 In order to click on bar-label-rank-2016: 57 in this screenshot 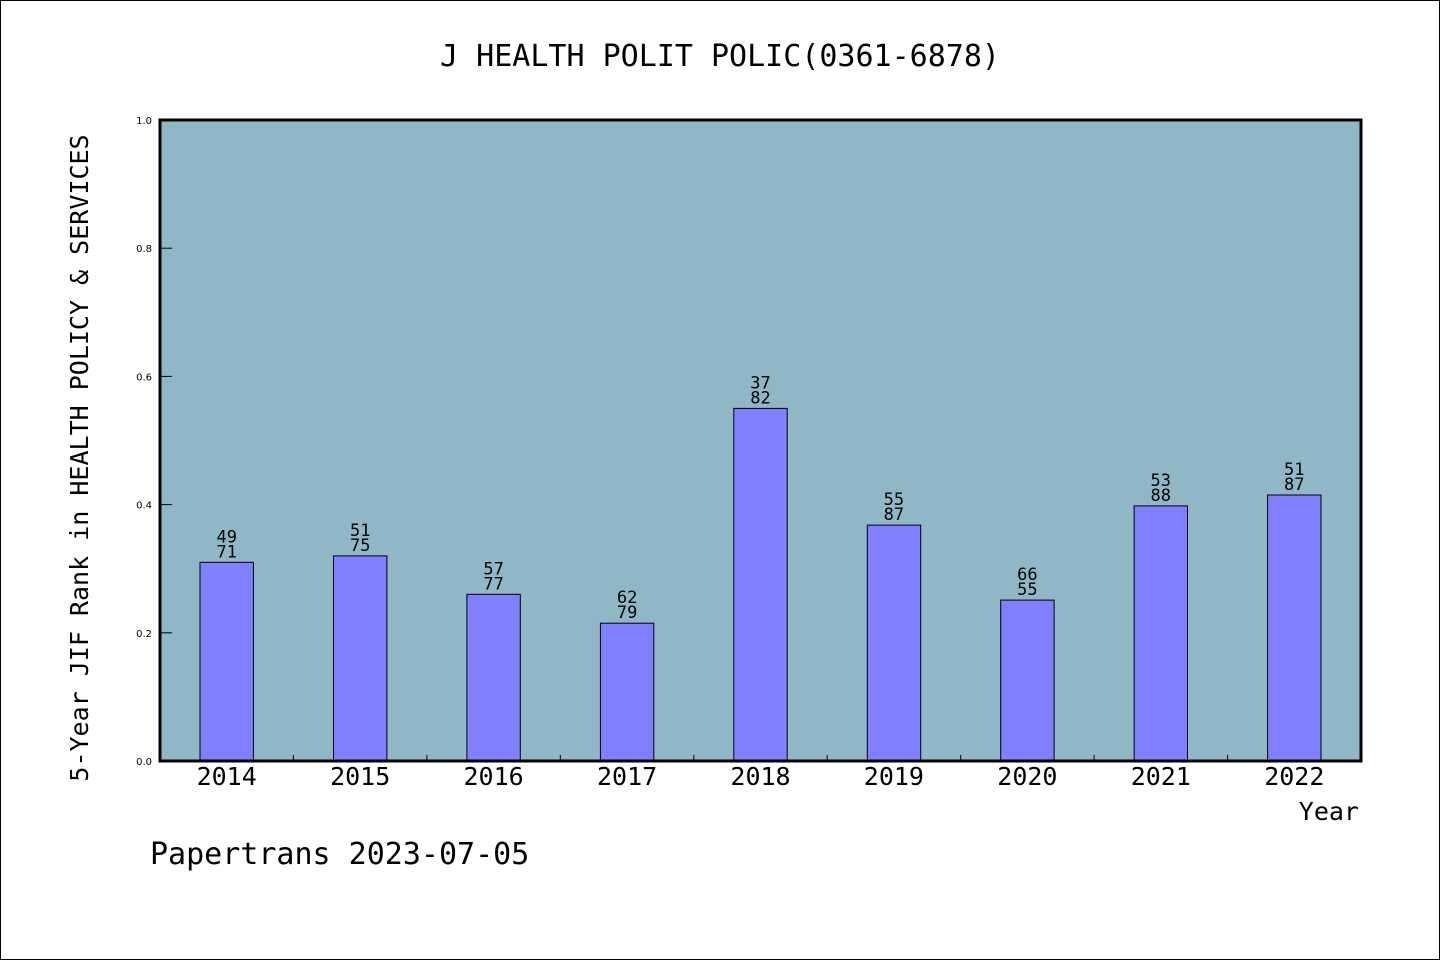, I will do `click(493, 569)`.